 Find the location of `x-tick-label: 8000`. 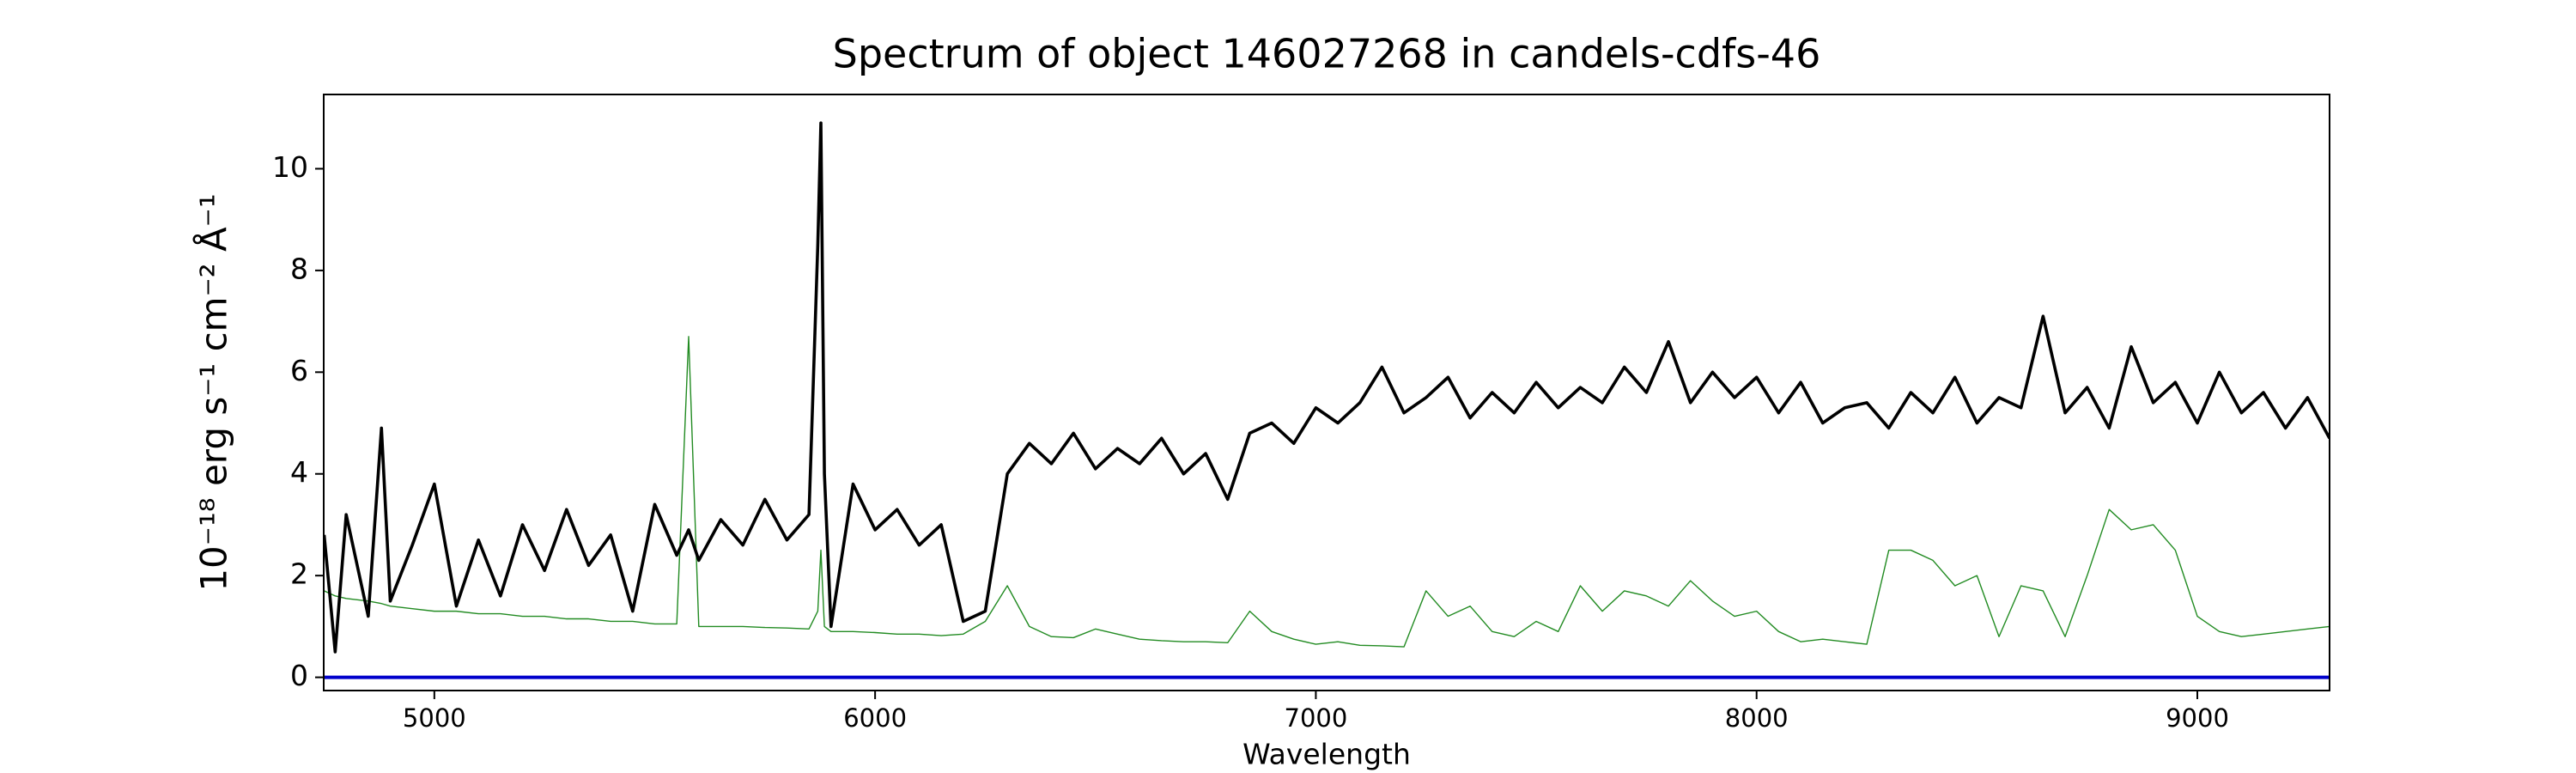

x-tick-label: 8000 is located at coordinates (1757, 718).